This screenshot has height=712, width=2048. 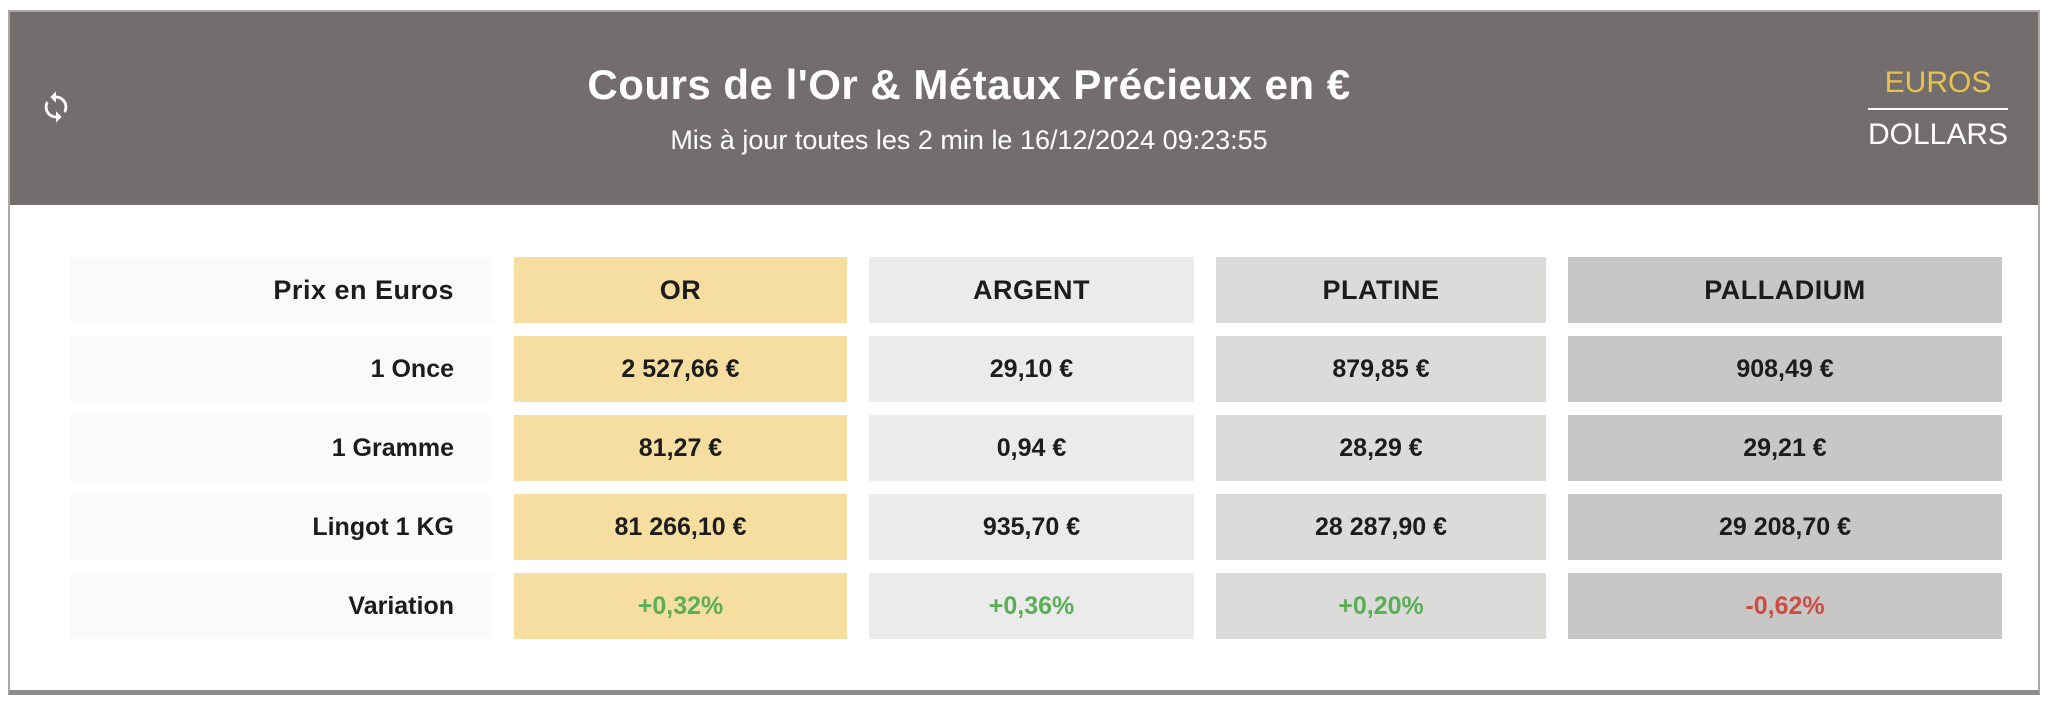 I want to click on price-or-once: 2 527,66 €, so click(x=680, y=369).